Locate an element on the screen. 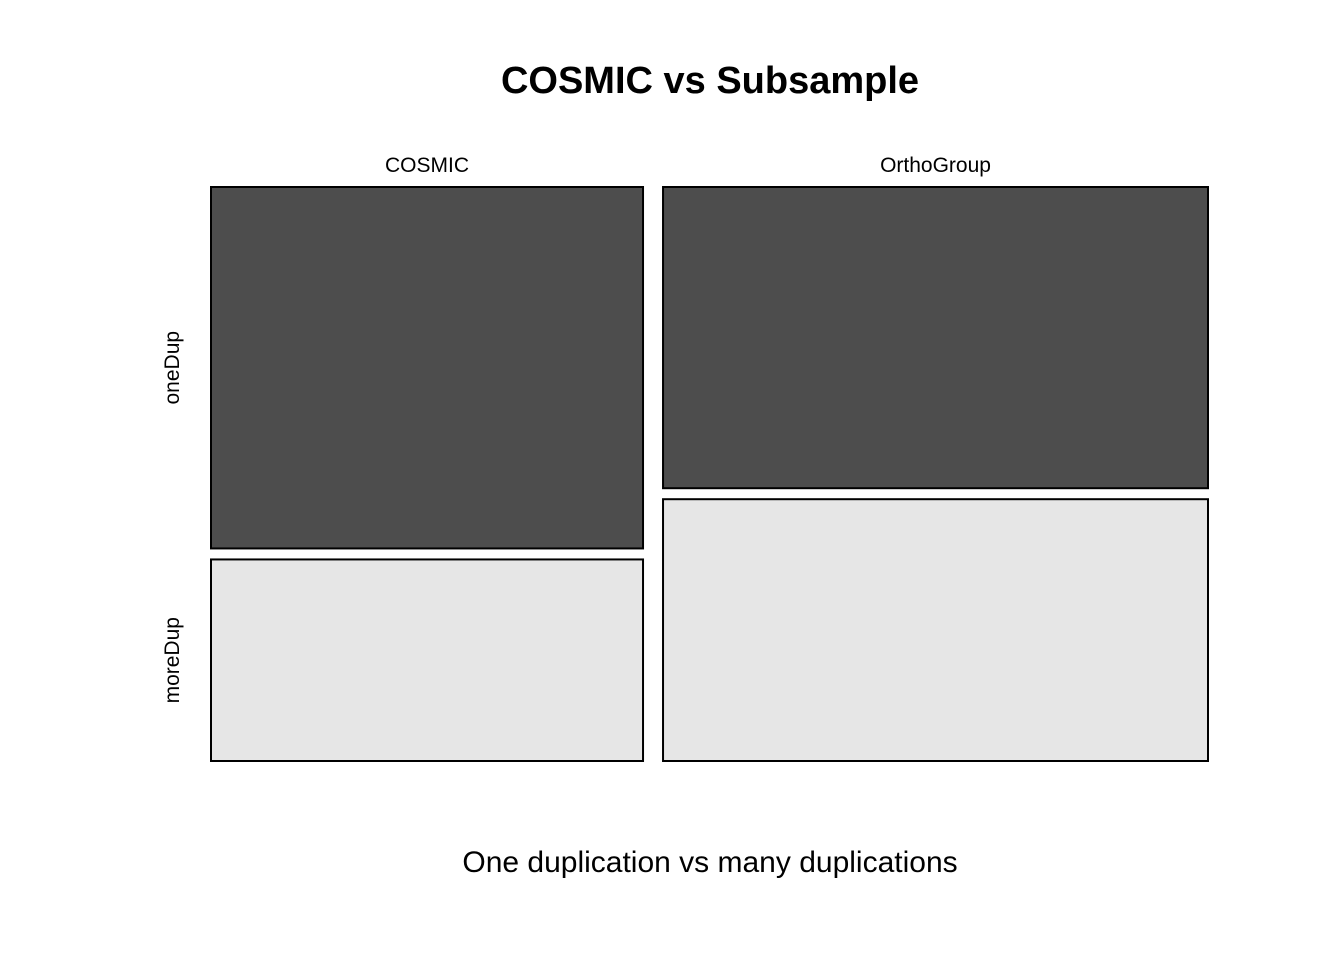 Image resolution: width=1344 pixels, height=960 pixels. row-labels: oneDup moreDup is located at coordinates (172, 517).